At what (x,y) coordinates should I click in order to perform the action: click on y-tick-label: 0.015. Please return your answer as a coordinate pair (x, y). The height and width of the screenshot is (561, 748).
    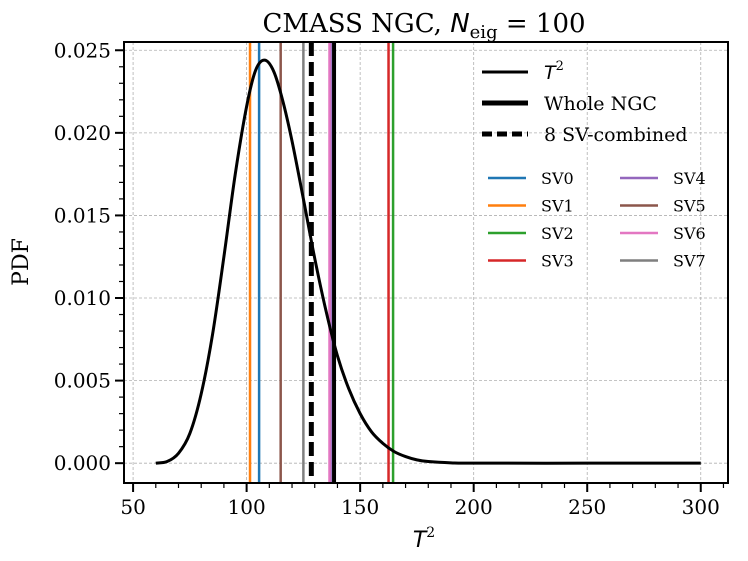
    Looking at the image, I should click on (82, 215).